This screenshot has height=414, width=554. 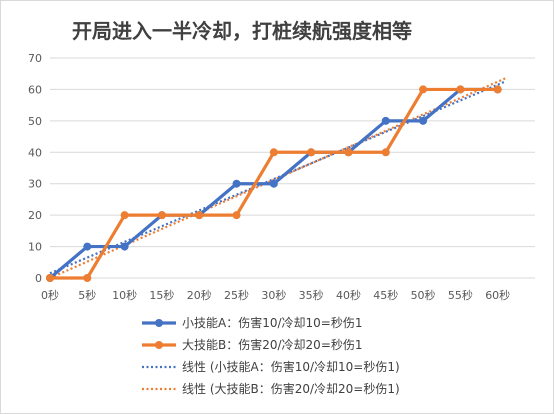 I want to click on y-tick-label-7: 70, so click(x=35, y=58).